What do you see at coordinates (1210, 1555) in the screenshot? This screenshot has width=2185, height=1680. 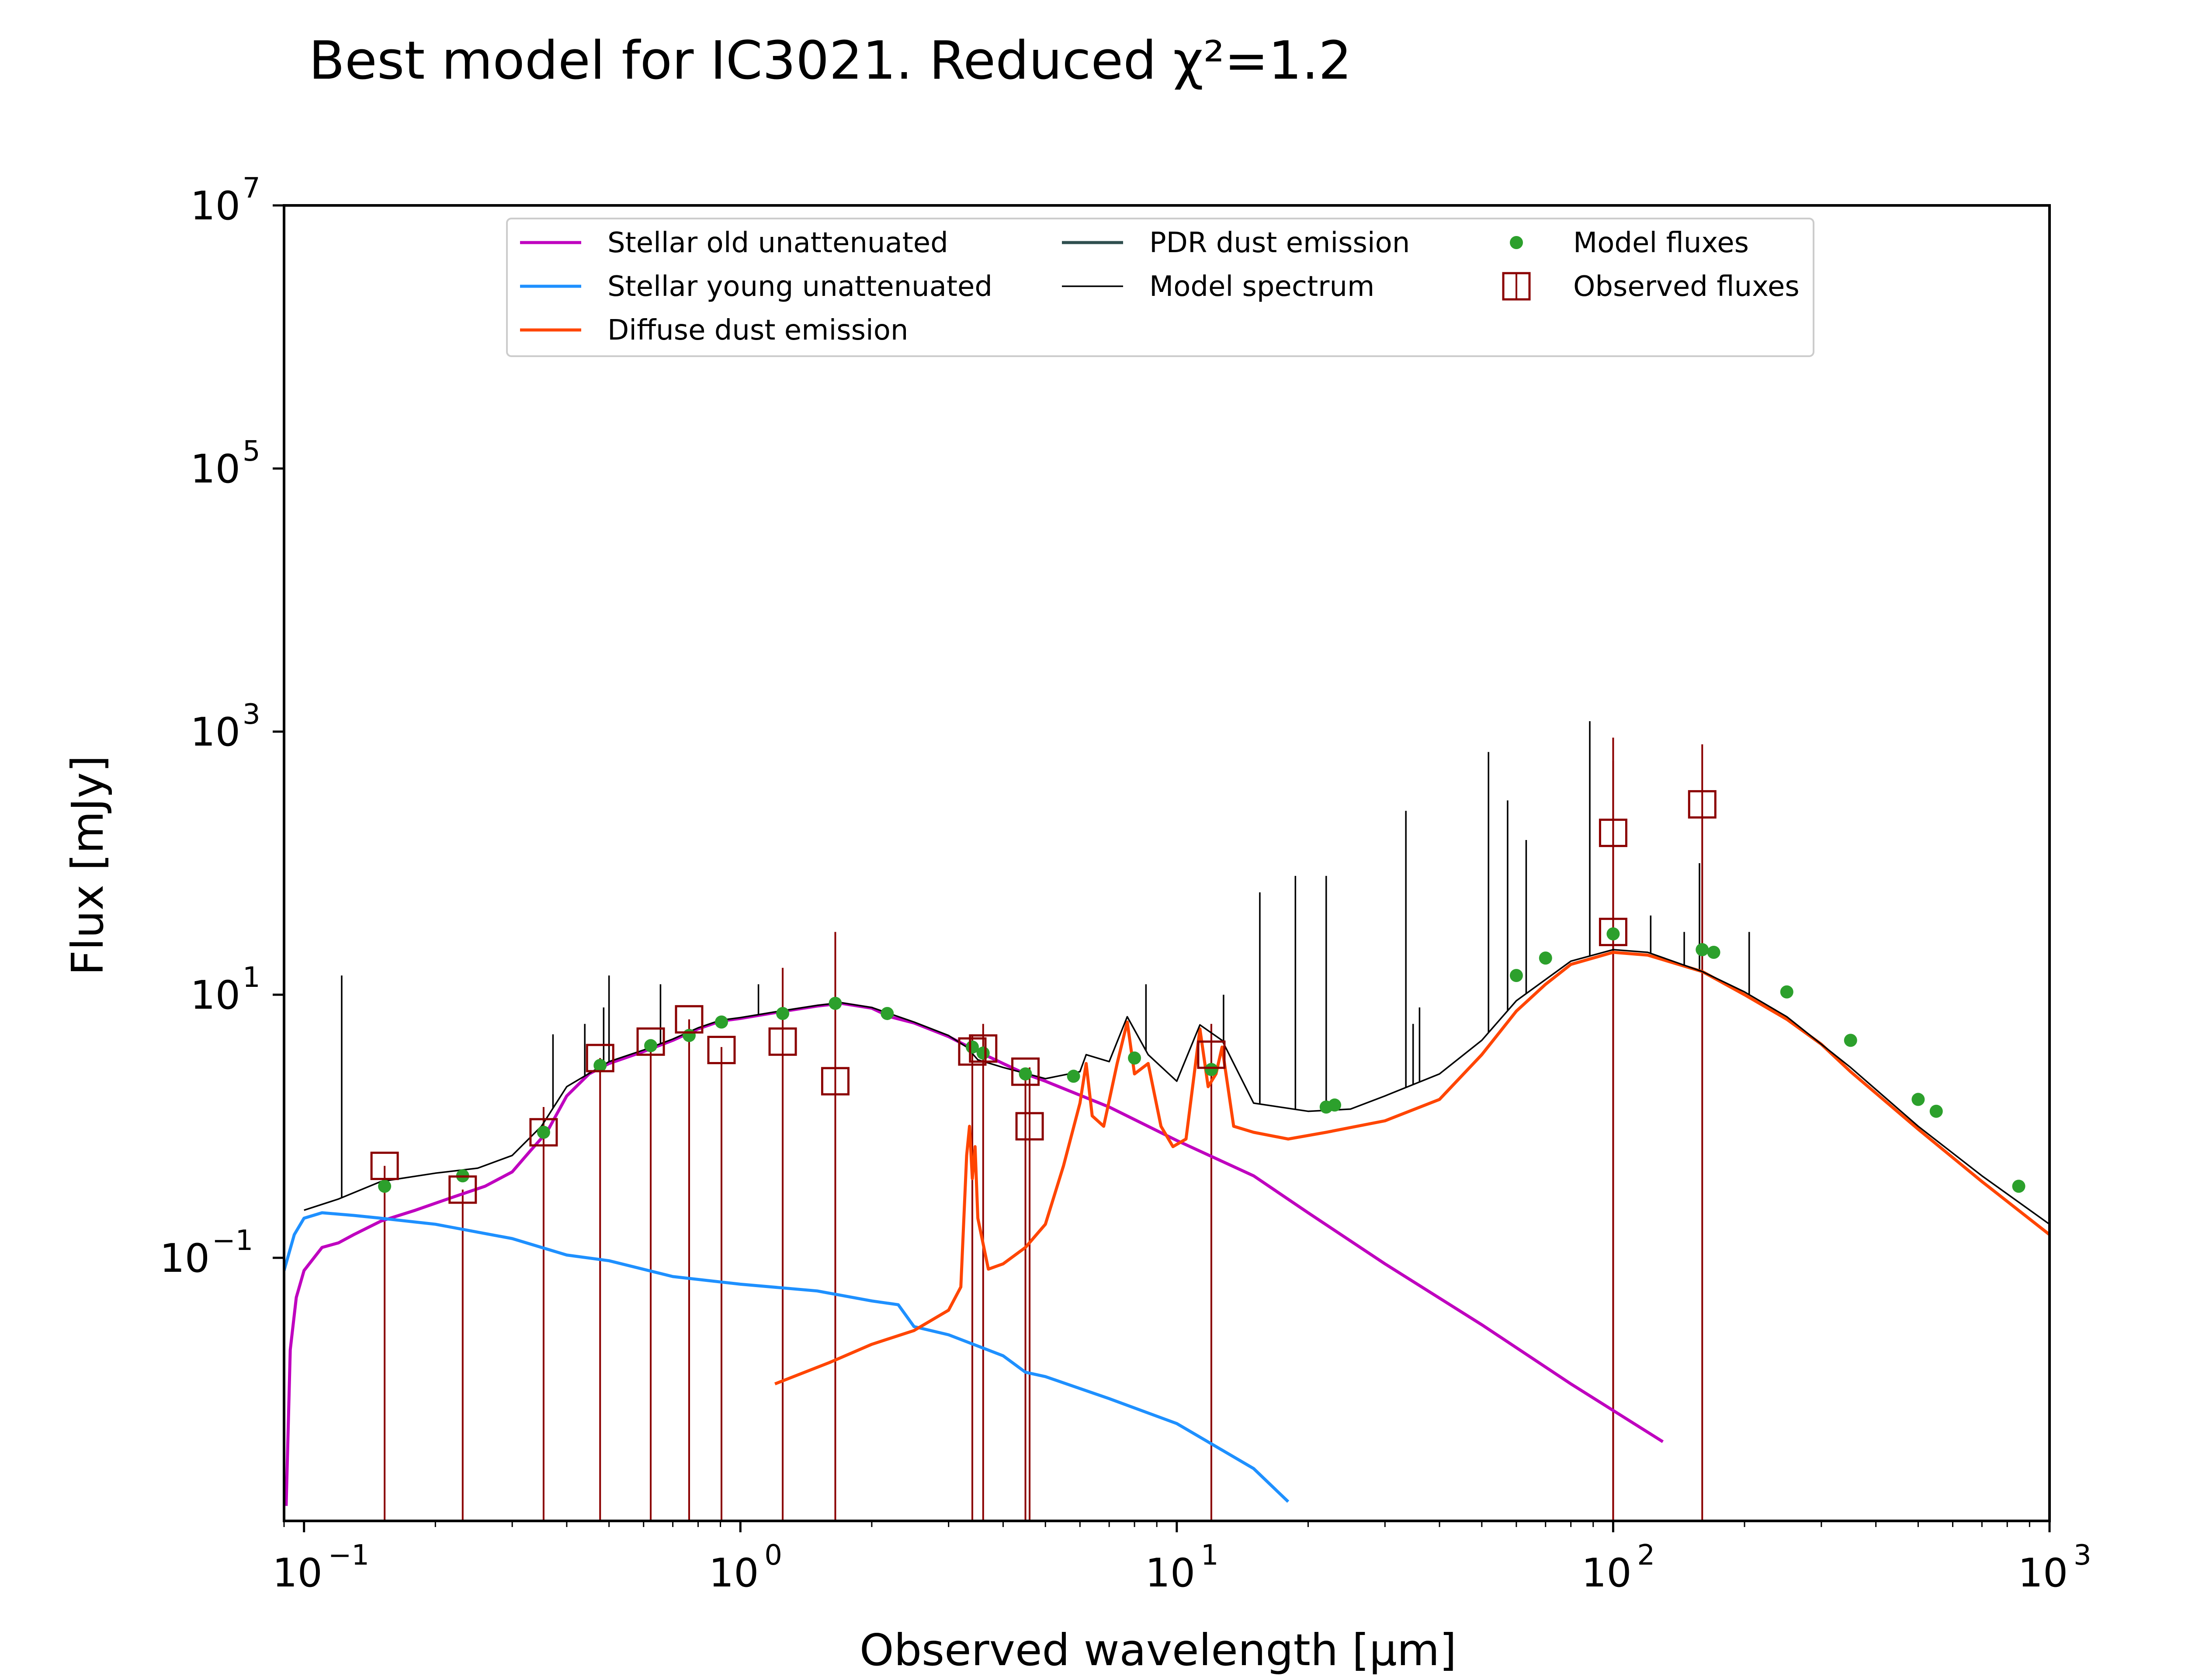 I see `x-tick-label-exponent: 1` at bounding box center [1210, 1555].